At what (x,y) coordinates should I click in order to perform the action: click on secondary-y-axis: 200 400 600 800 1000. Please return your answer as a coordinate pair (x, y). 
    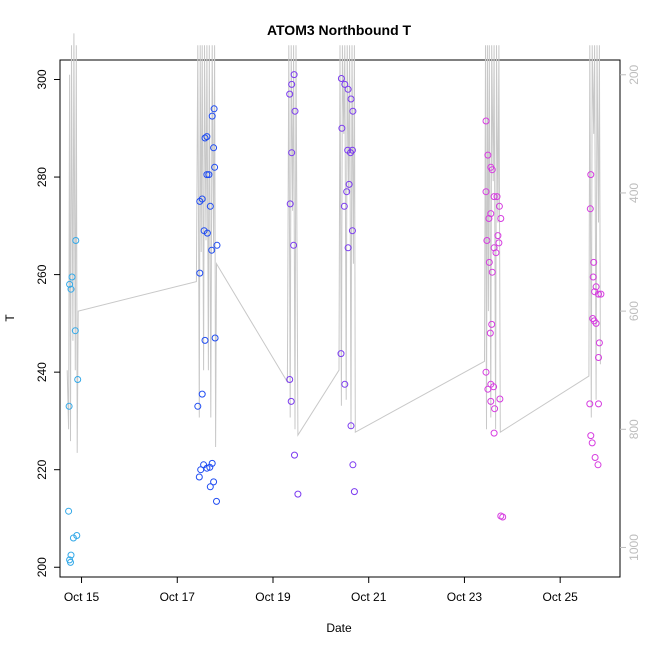
    Looking at the image, I should click on (630, 312).